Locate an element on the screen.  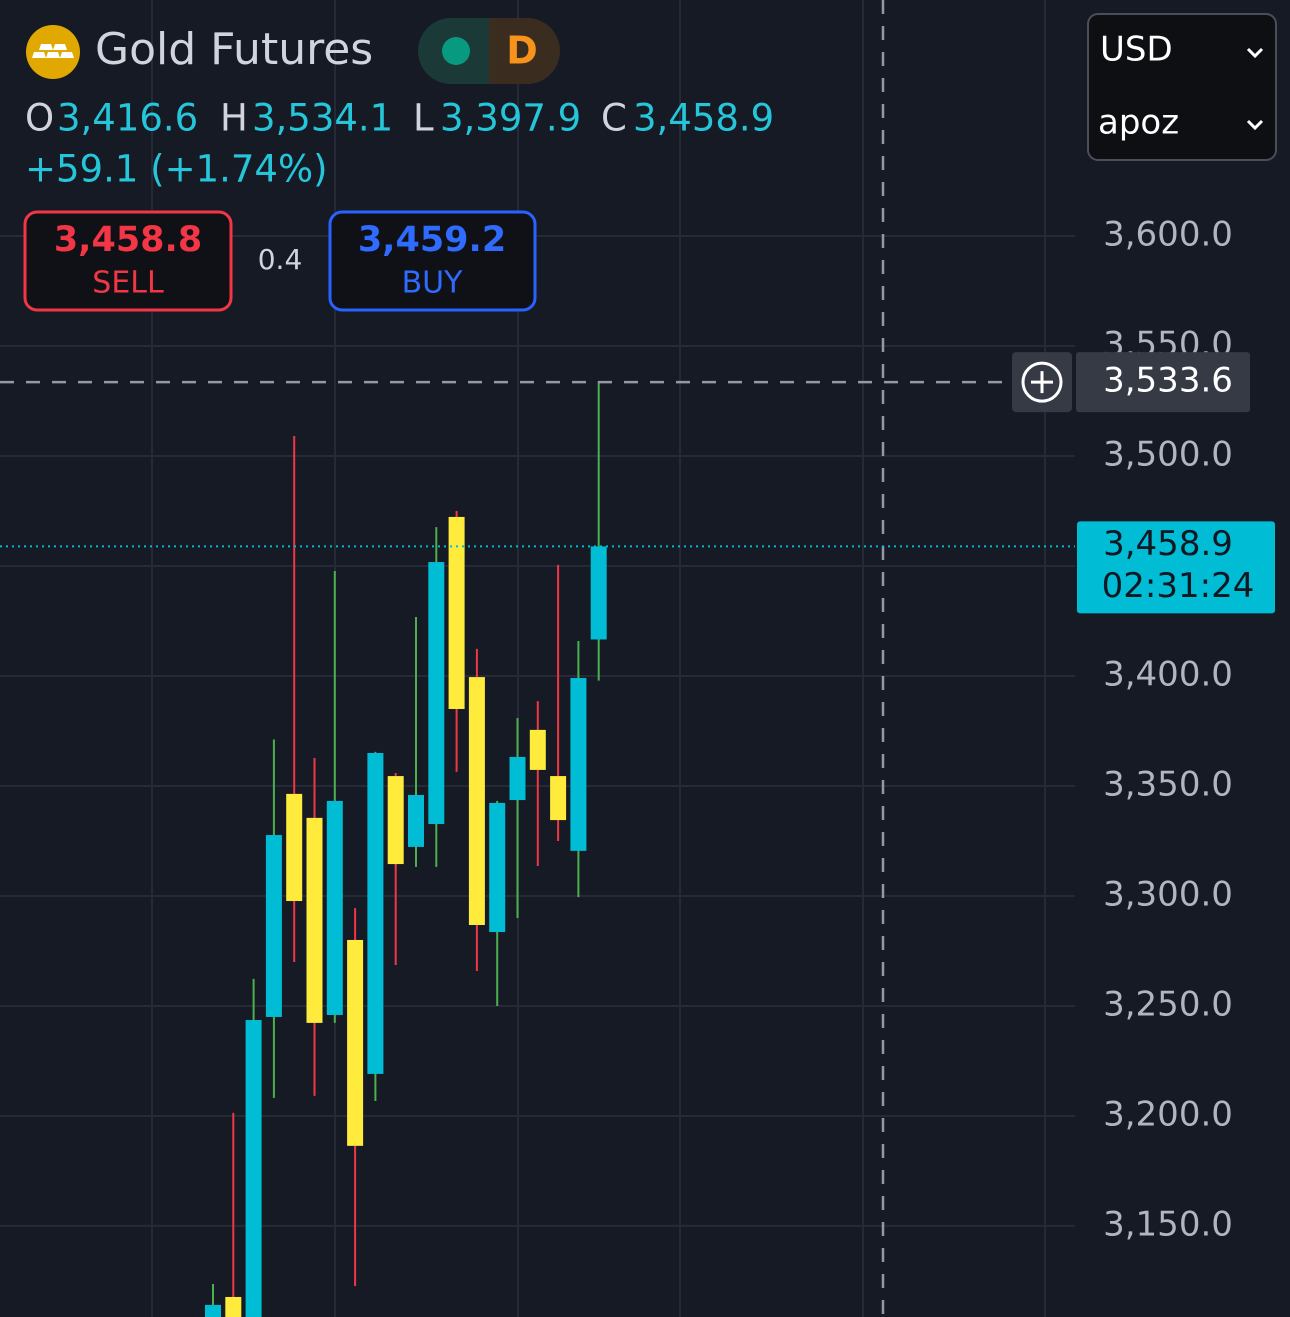
change: +59.1 (+1.74%) is located at coordinates (176, 169).